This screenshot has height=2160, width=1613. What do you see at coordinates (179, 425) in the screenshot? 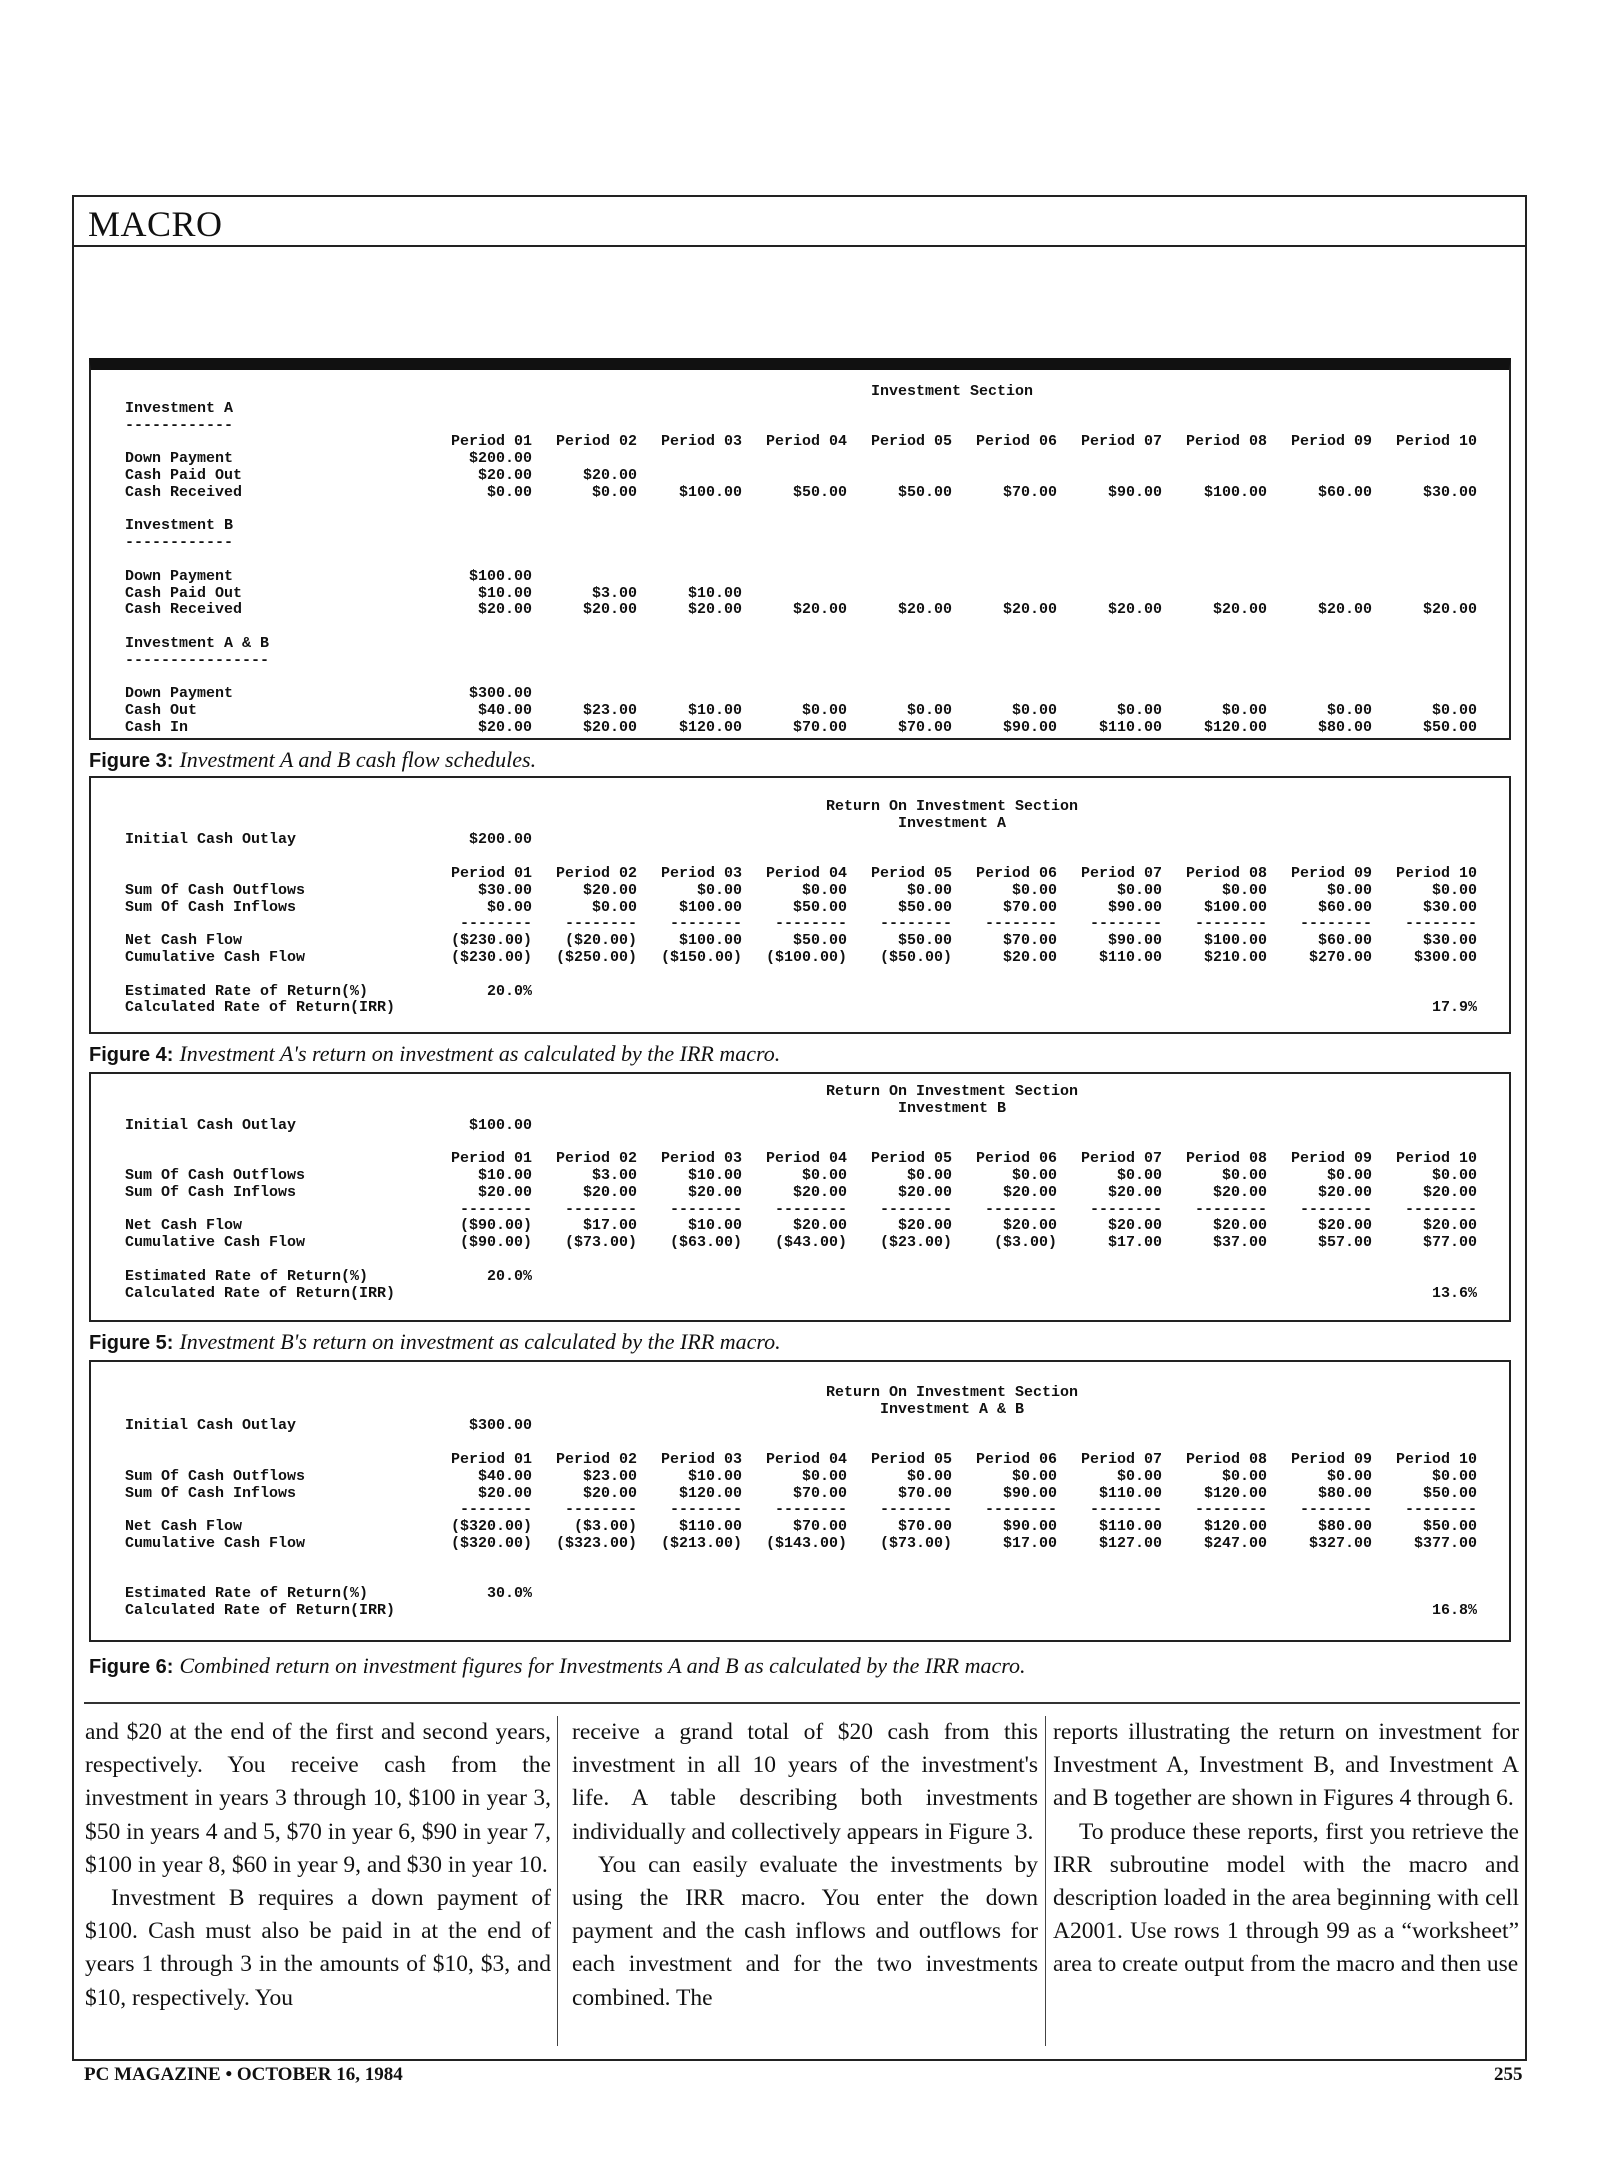
I see `row-label: ------------` at bounding box center [179, 425].